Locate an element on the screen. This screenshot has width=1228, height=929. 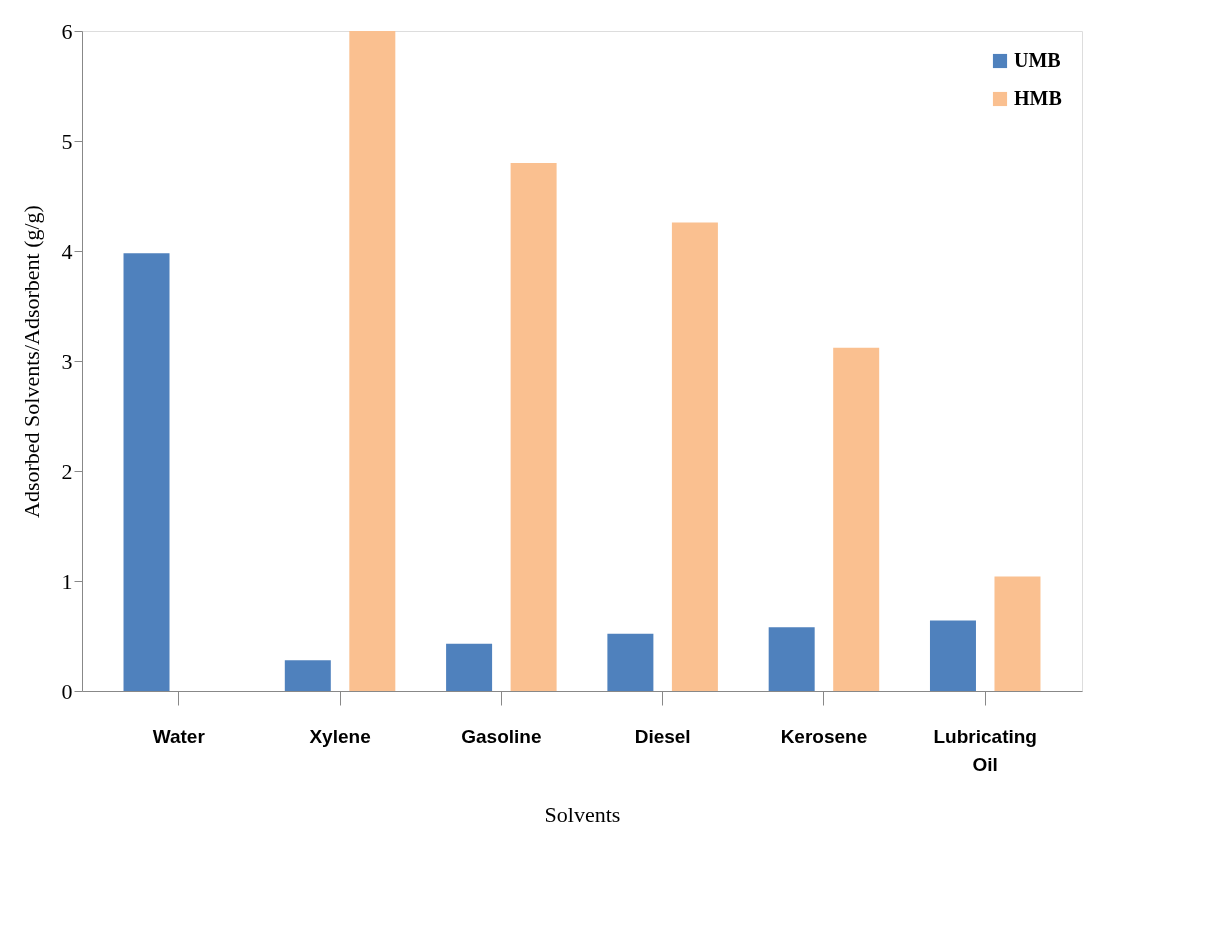
y-tick-label: 6 is located at coordinates (67, 31).